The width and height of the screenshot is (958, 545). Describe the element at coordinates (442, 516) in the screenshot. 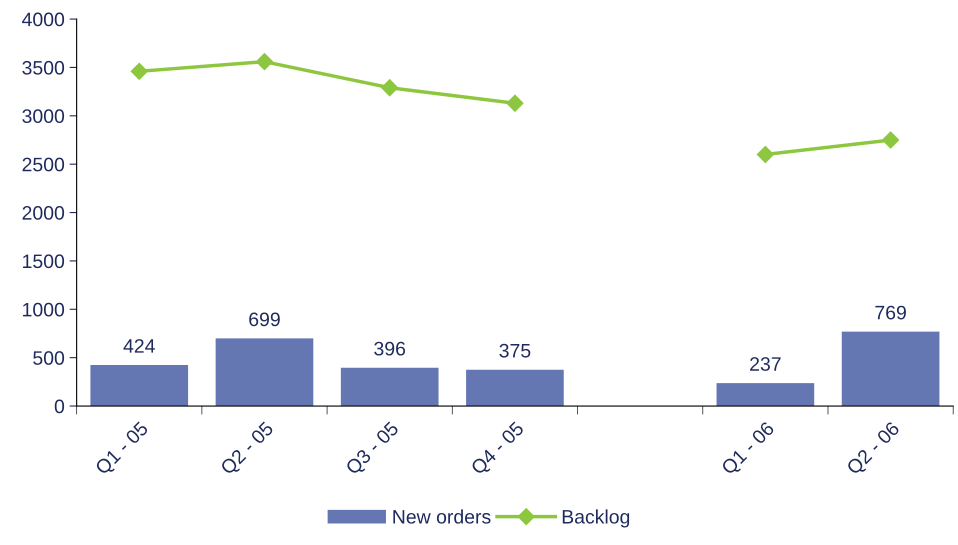

I see `legend-label: New orders` at that location.